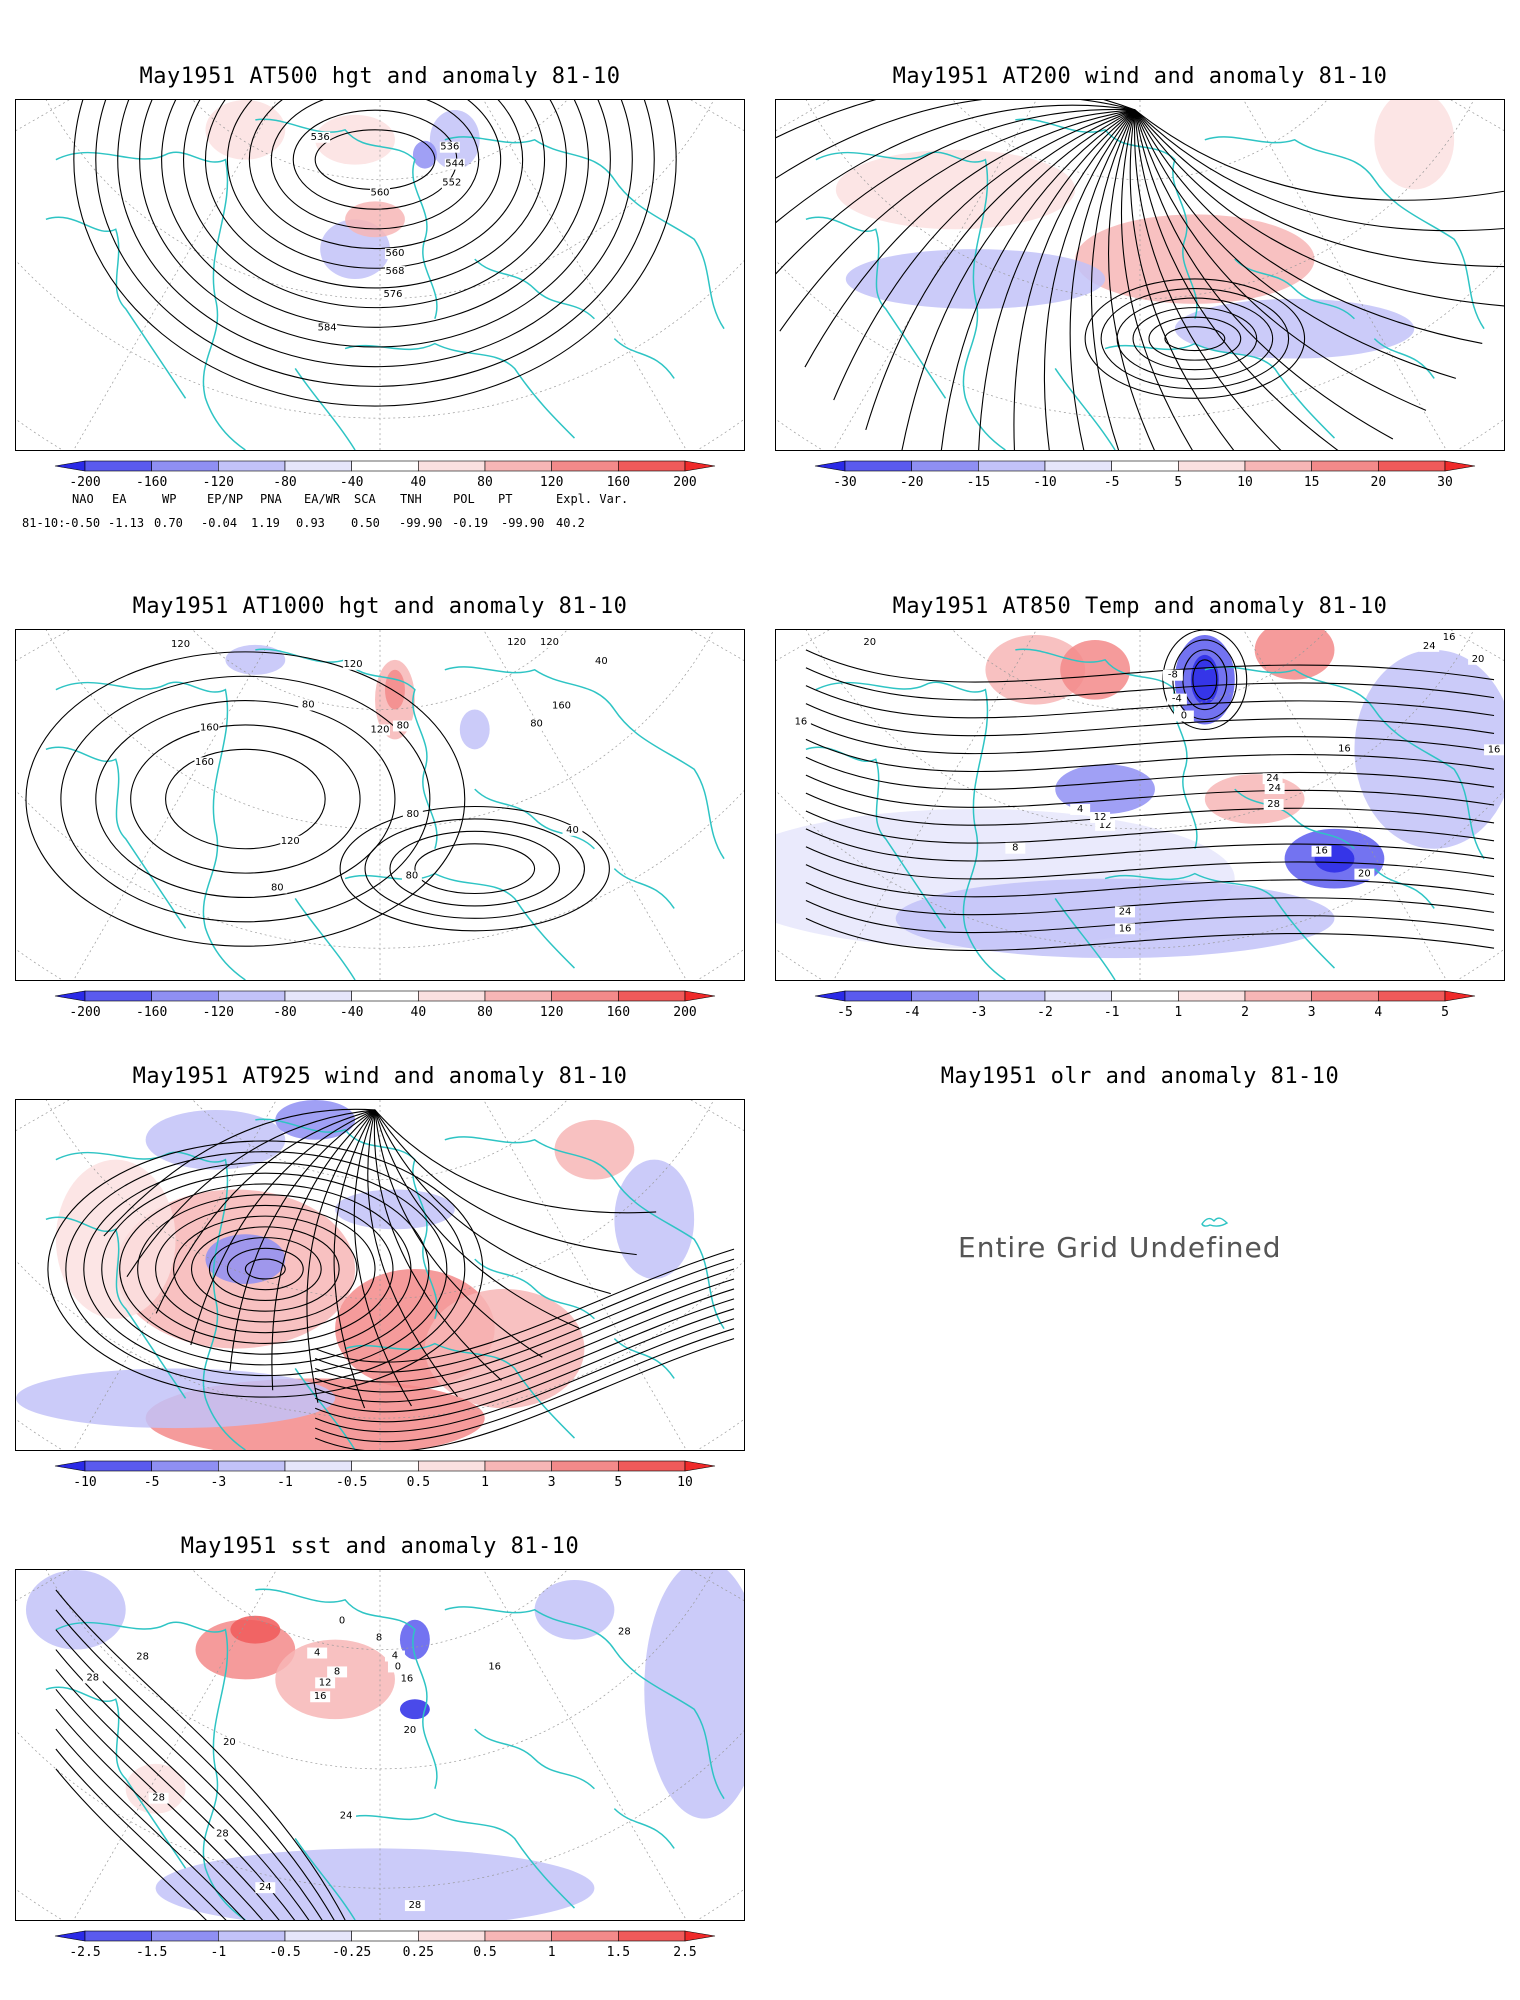 Image resolution: width=1520 pixels, height=2000 pixels. What do you see at coordinates (1173, 675) in the screenshot?
I see `contour-label: -8` at bounding box center [1173, 675].